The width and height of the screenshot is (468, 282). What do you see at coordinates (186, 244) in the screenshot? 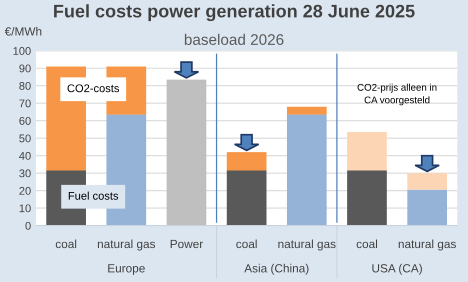
I see `x-tick-label: Power` at bounding box center [186, 244].